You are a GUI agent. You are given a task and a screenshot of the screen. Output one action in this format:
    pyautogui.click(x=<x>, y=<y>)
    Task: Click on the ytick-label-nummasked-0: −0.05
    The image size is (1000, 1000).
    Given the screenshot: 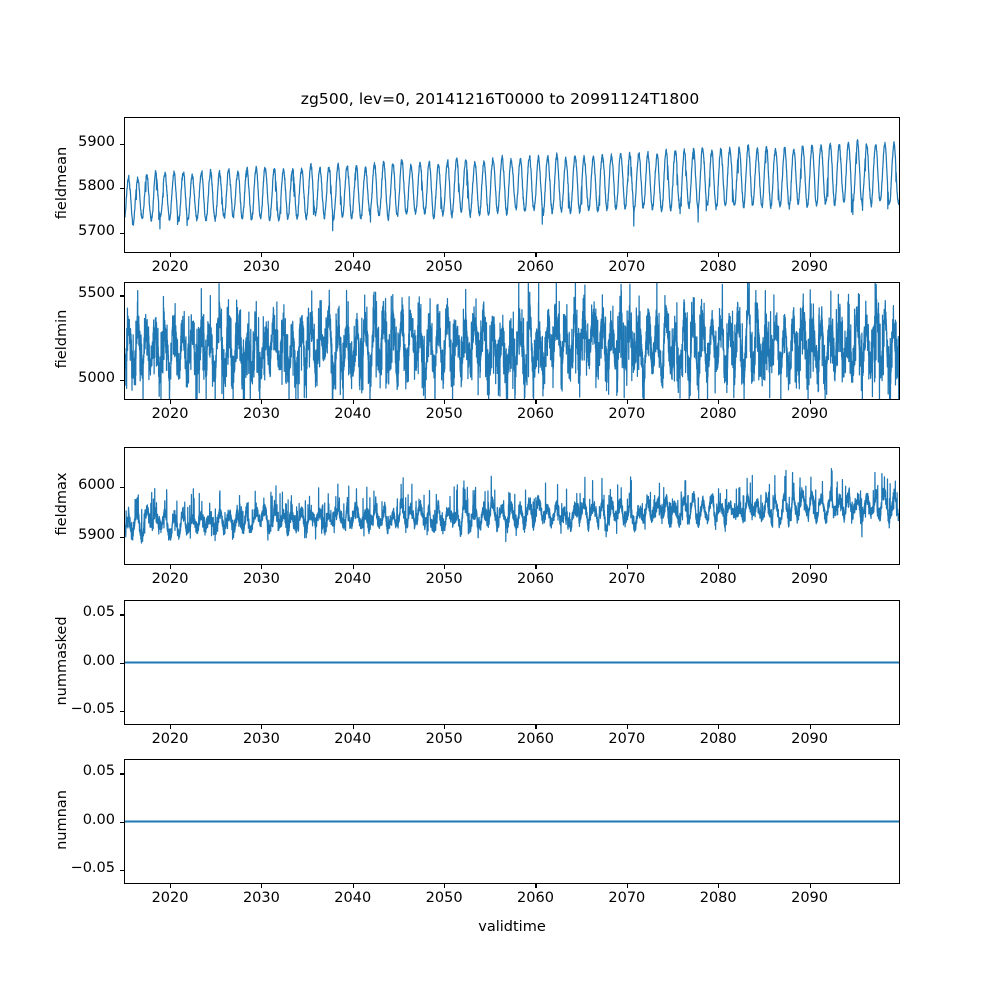 What is the action you would take?
    pyautogui.click(x=92, y=708)
    